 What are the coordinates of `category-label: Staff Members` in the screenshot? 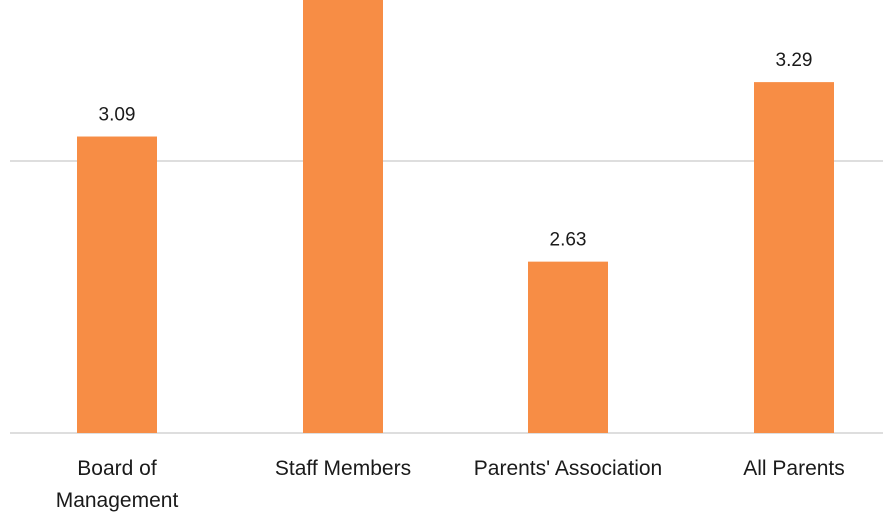 It's located at (343, 468).